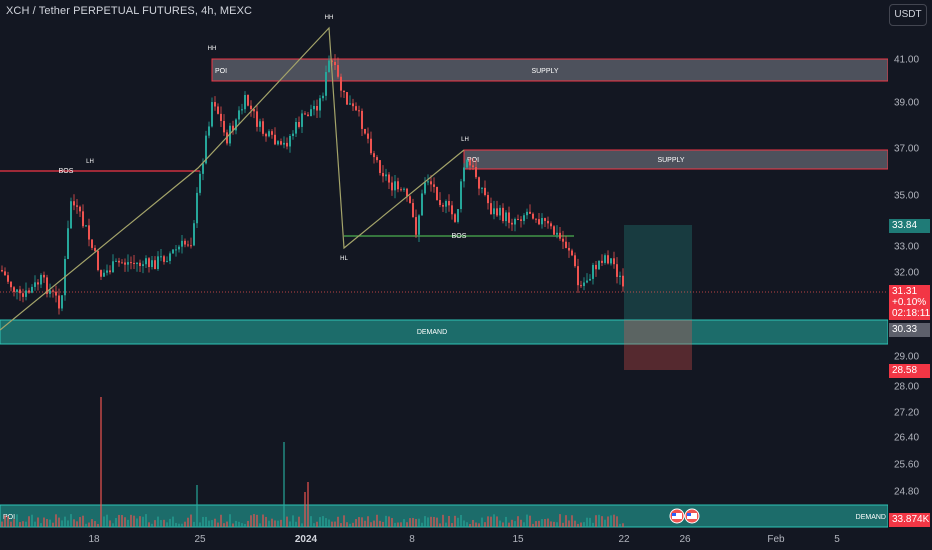  What do you see at coordinates (907, 492) in the screenshot?
I see `price-tick: 24.80` at bounding box center [907, 492].